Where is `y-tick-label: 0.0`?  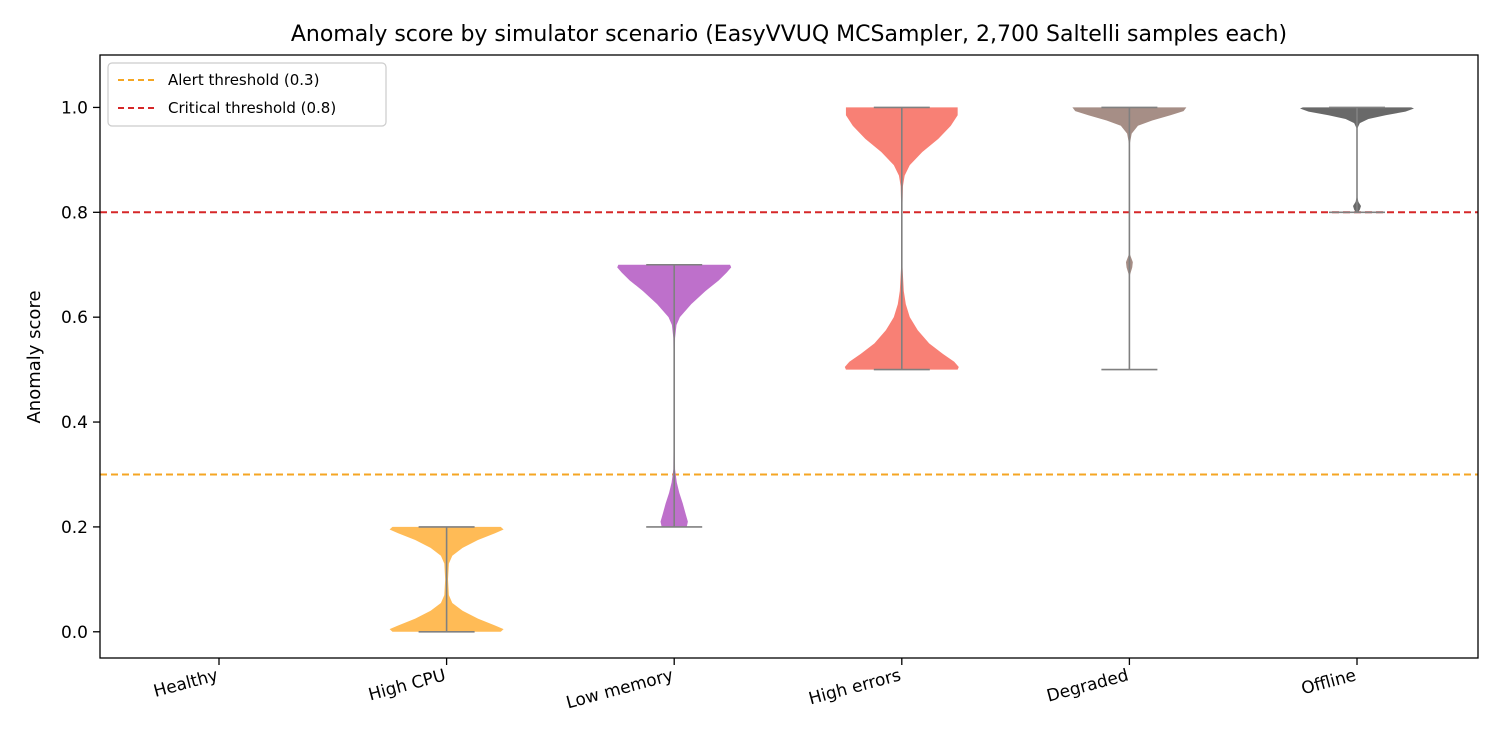 y-tick-label: 0.0 is located at coordinates (74, 633).